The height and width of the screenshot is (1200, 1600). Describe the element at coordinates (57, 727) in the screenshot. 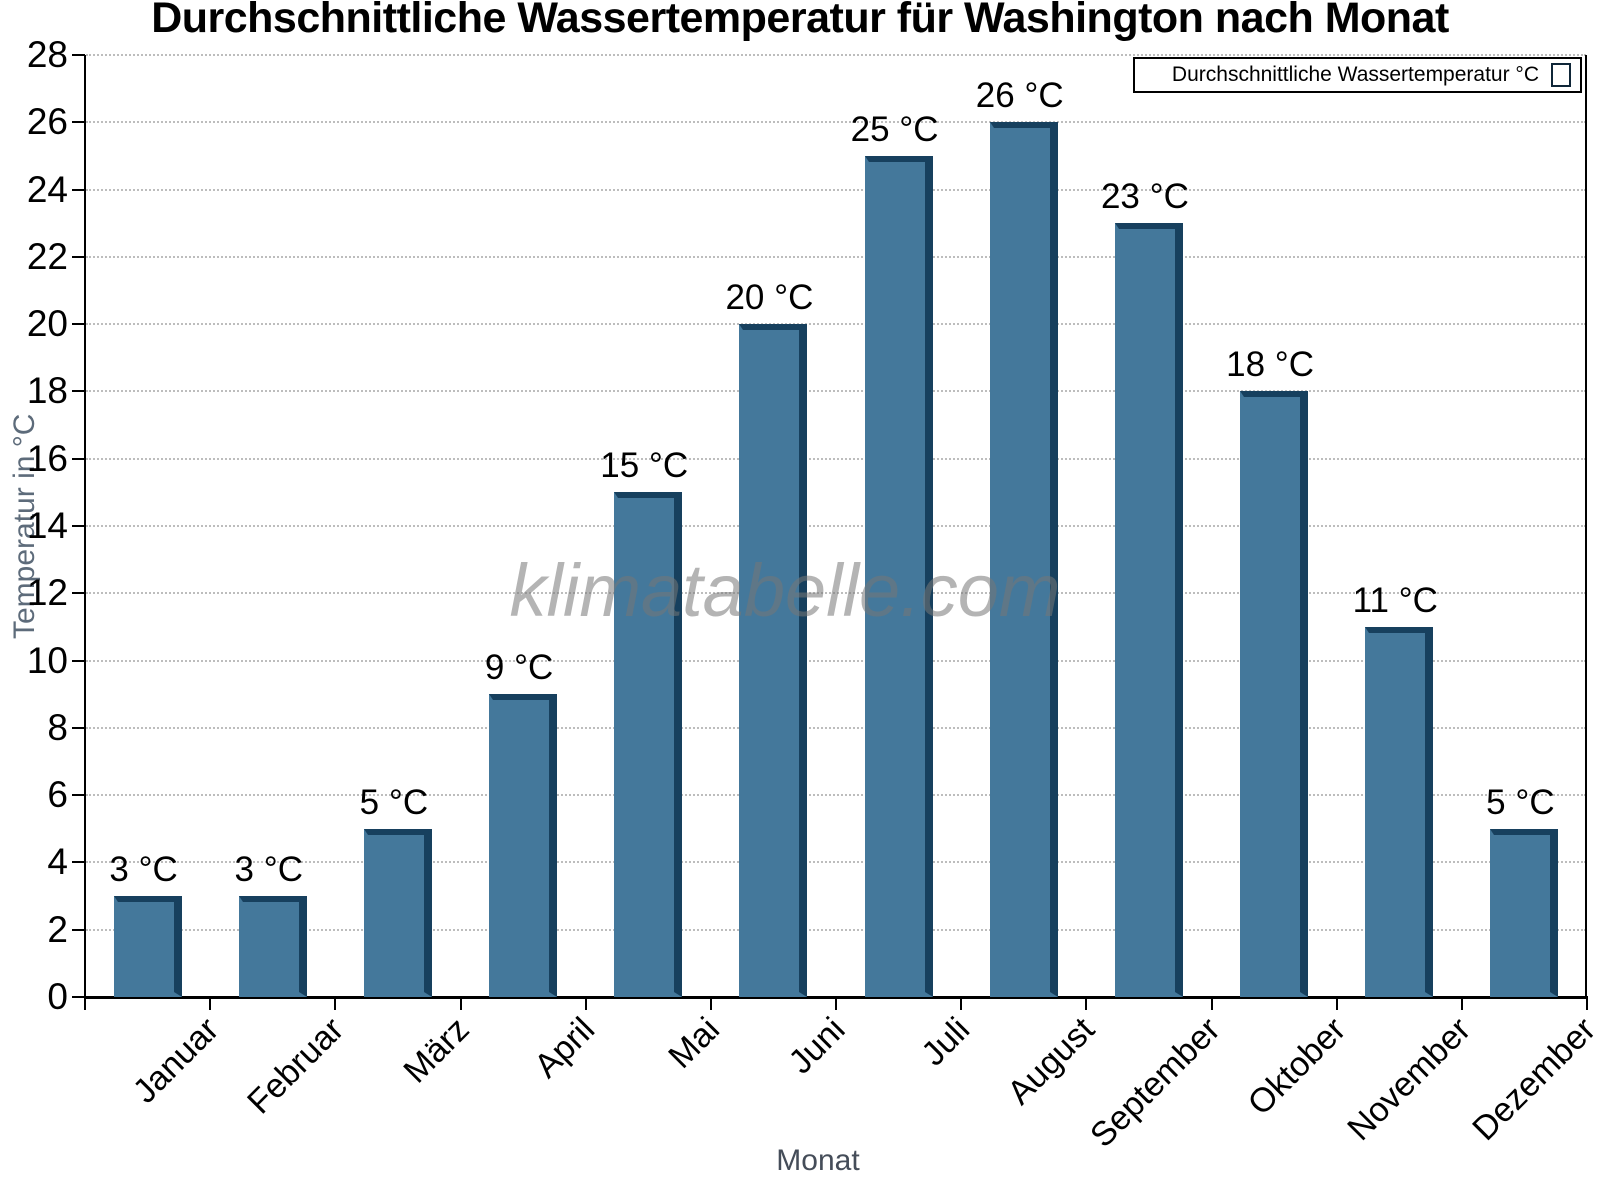

I see `y-axis-tick-label: 8` at that location.